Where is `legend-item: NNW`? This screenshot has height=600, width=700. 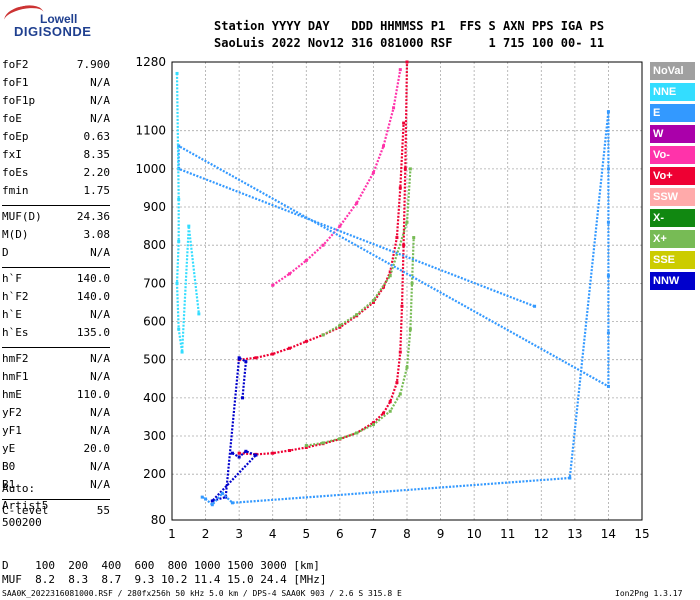 legend-item: NNW is located at coordinates (672, 281).